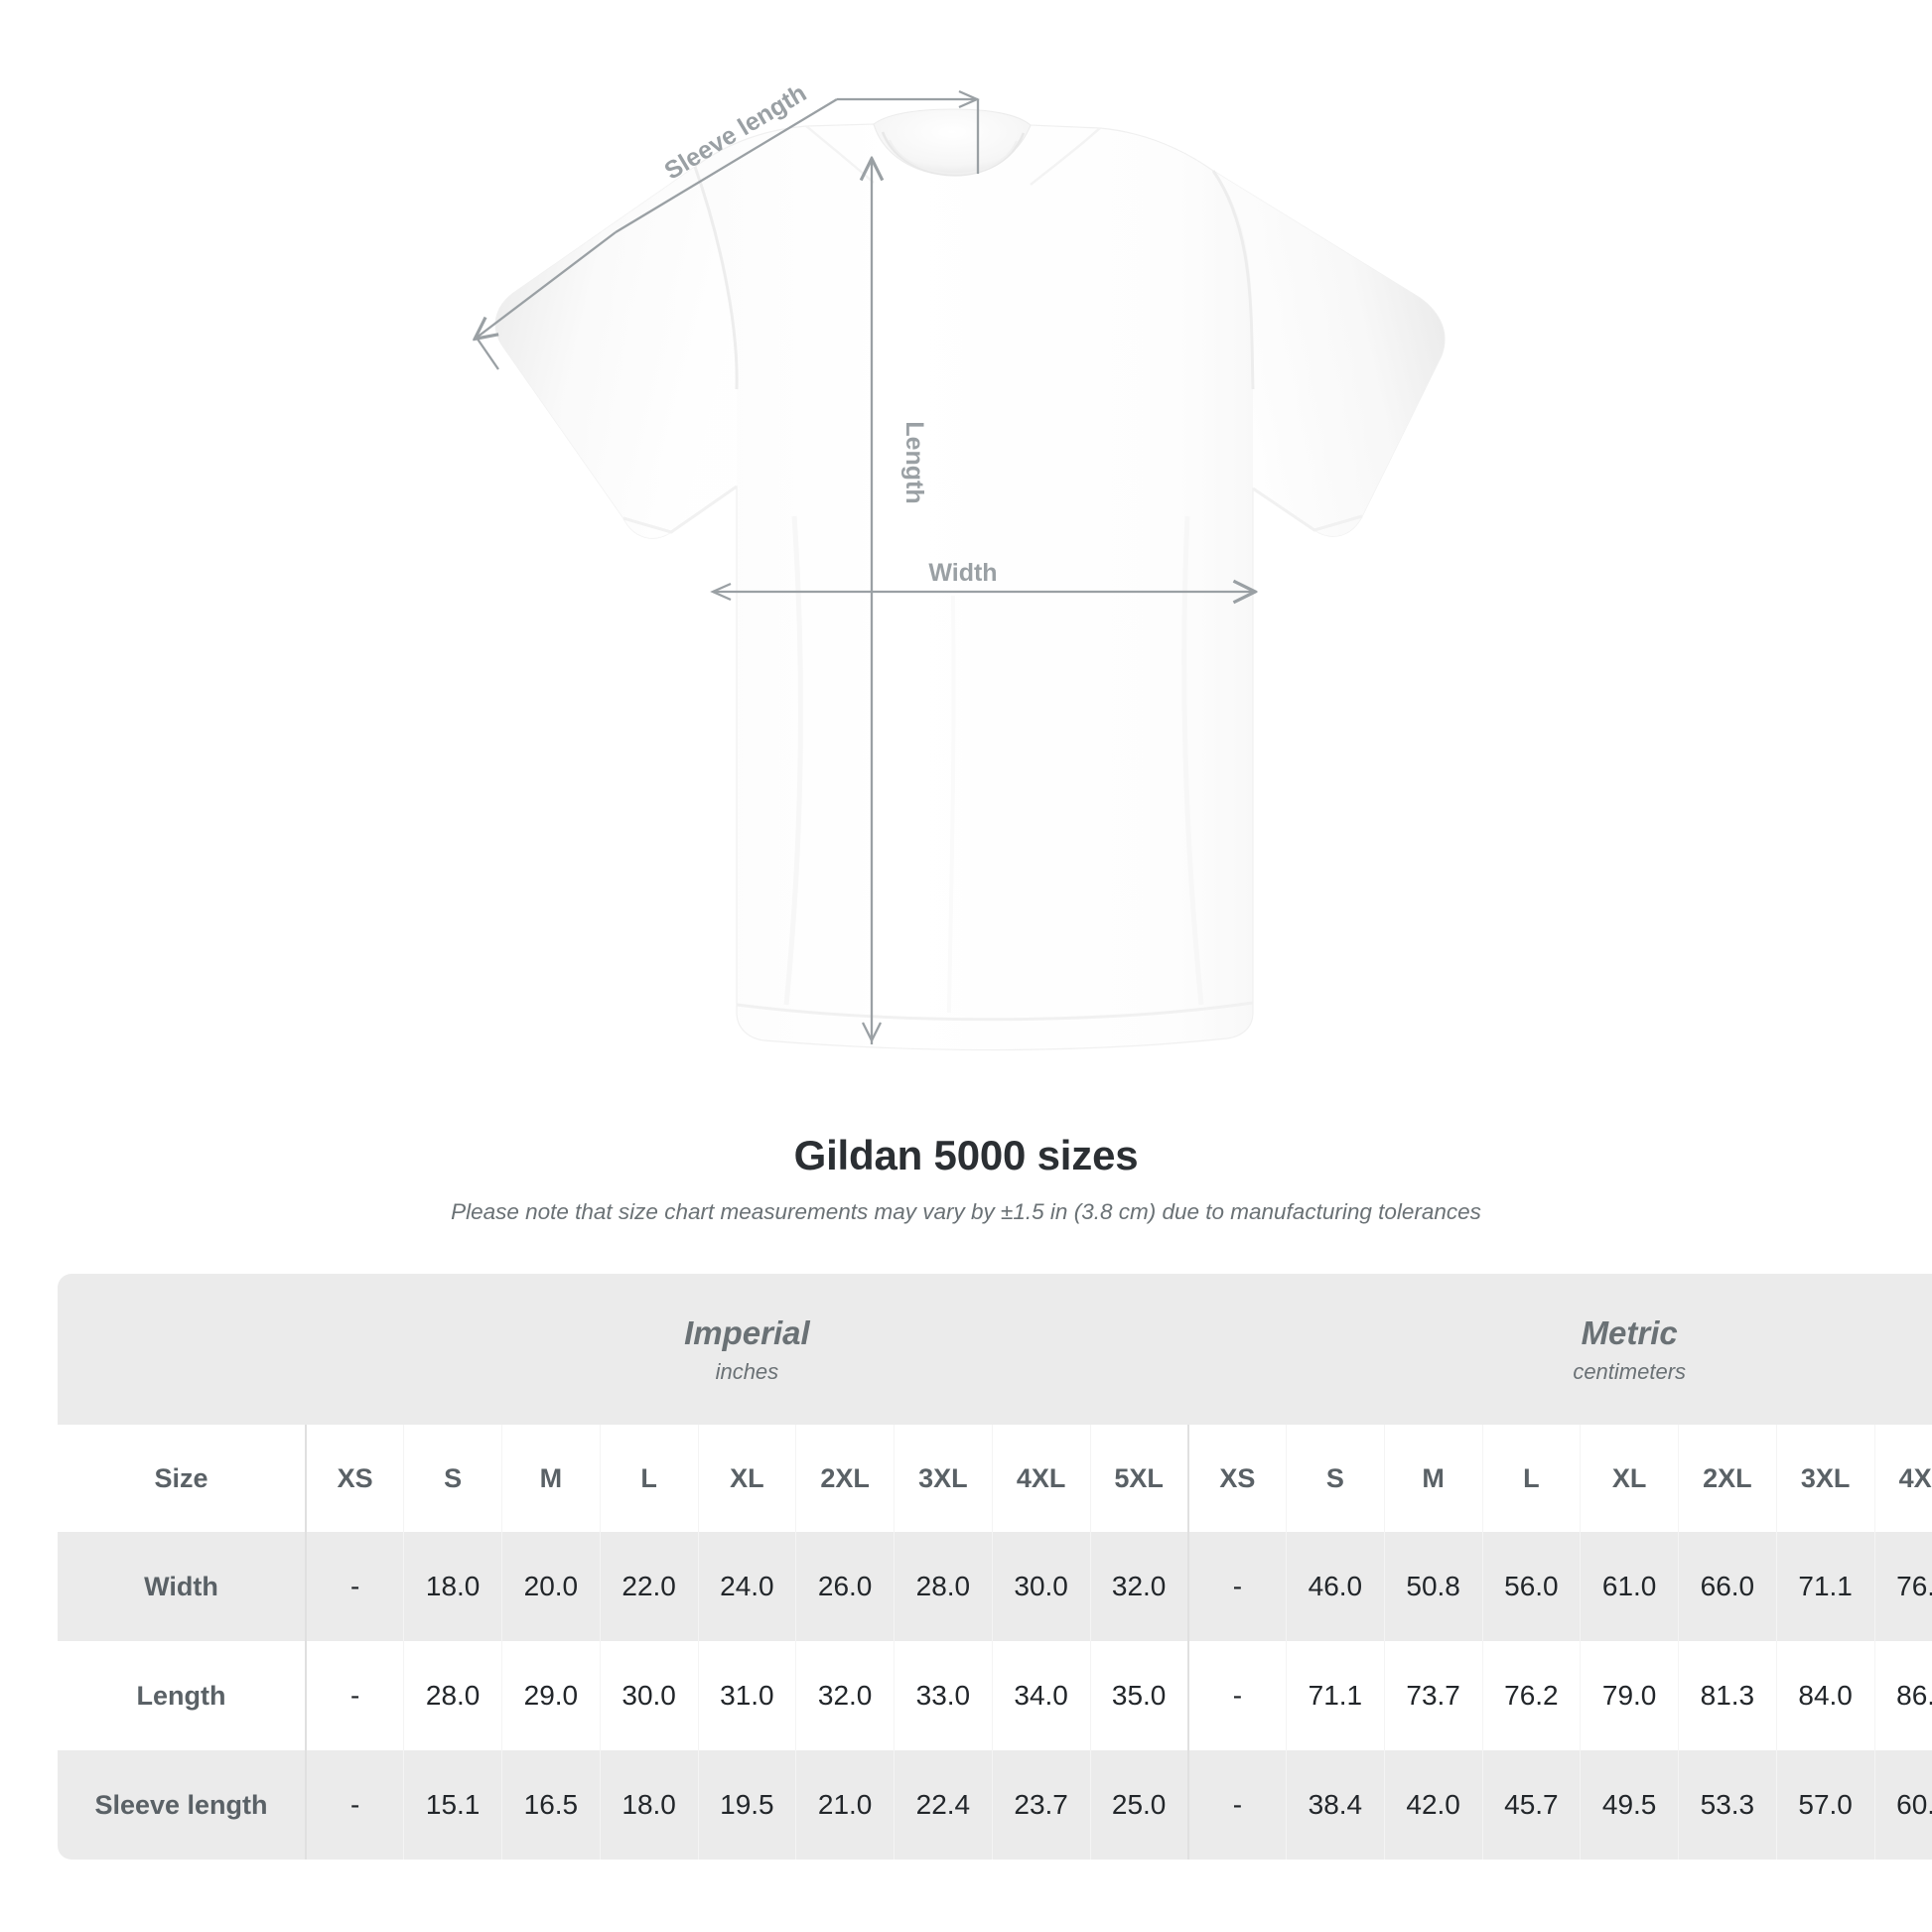 The height and width of the screenshot is (1932, 1932). I want to click on size-header-metric-l: L, so click(1531, 1478).